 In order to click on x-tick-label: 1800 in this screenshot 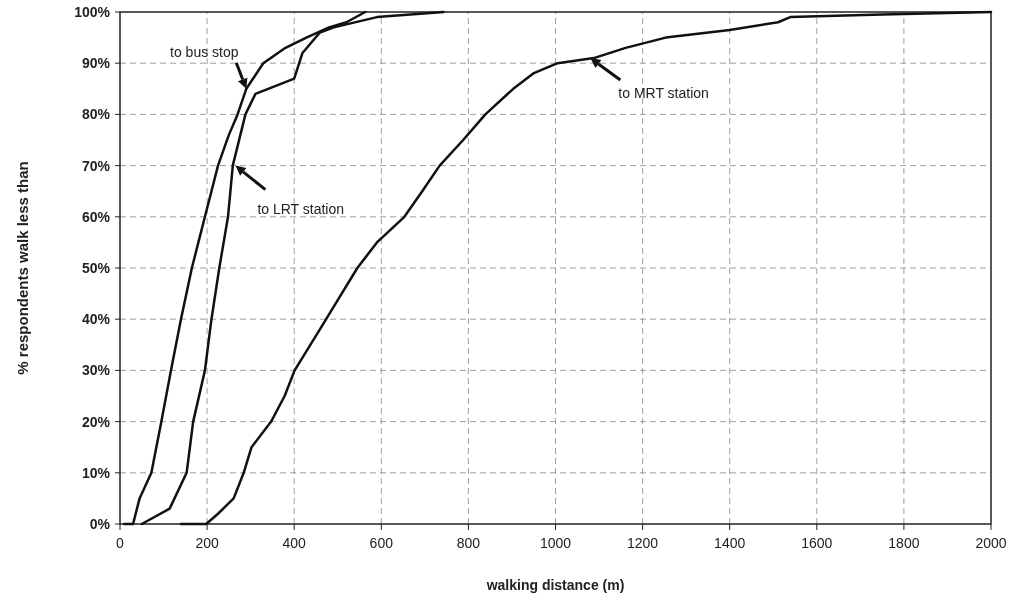, I will do `click(904, 543)`.